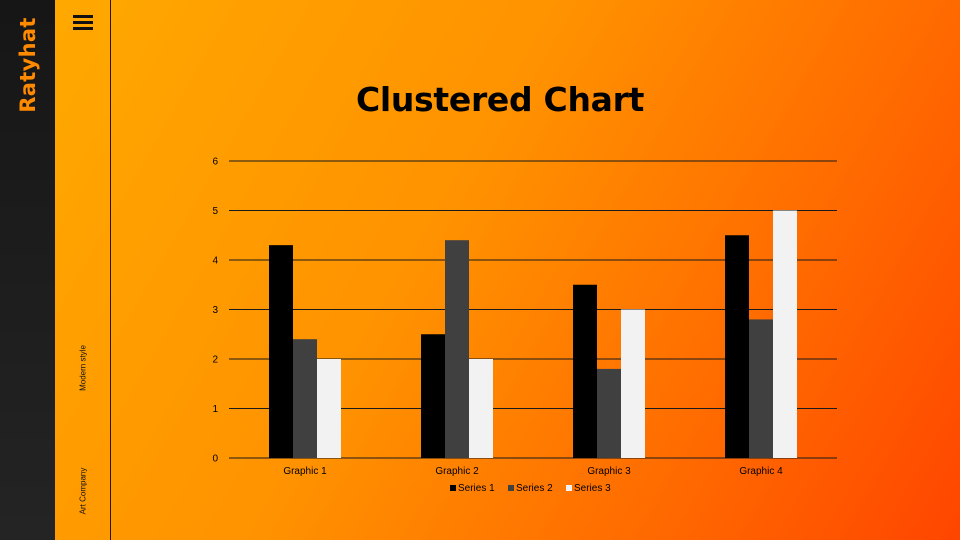 The height and width of the screenshot is (540, 960). Describe the element at coordinates (609, 471) in the screenshot. I see `x-tick-label: Graphic 3` at that location.